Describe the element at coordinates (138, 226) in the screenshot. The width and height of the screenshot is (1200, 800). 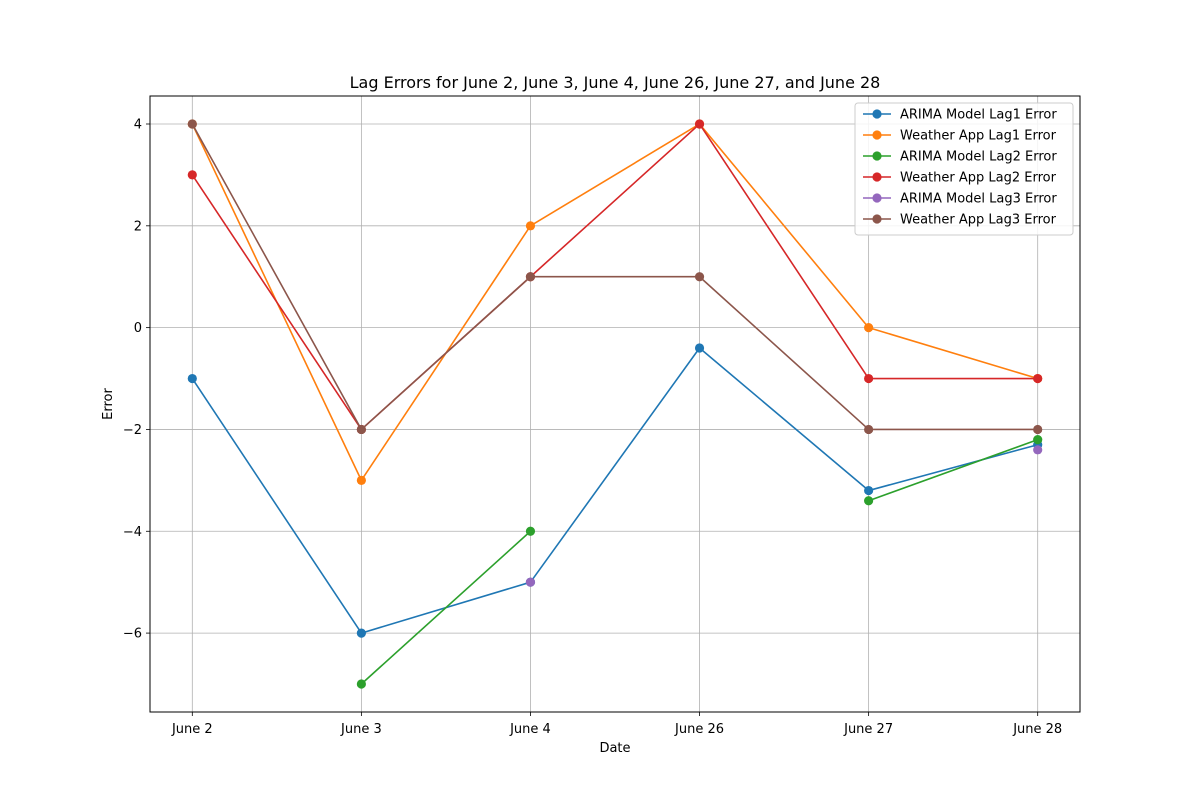
I see `y-tick-label: 2` at that location.